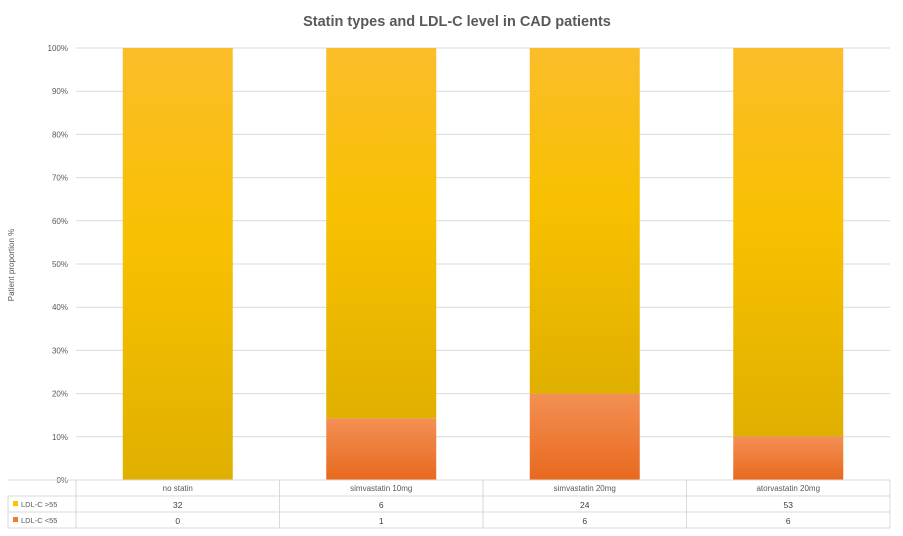 Image resolution: width=903 pixels, height=536 pixels. Describe the element at coordinates (60, 134) in the screenshot. I see `y-tick-label: 80%` at that location.